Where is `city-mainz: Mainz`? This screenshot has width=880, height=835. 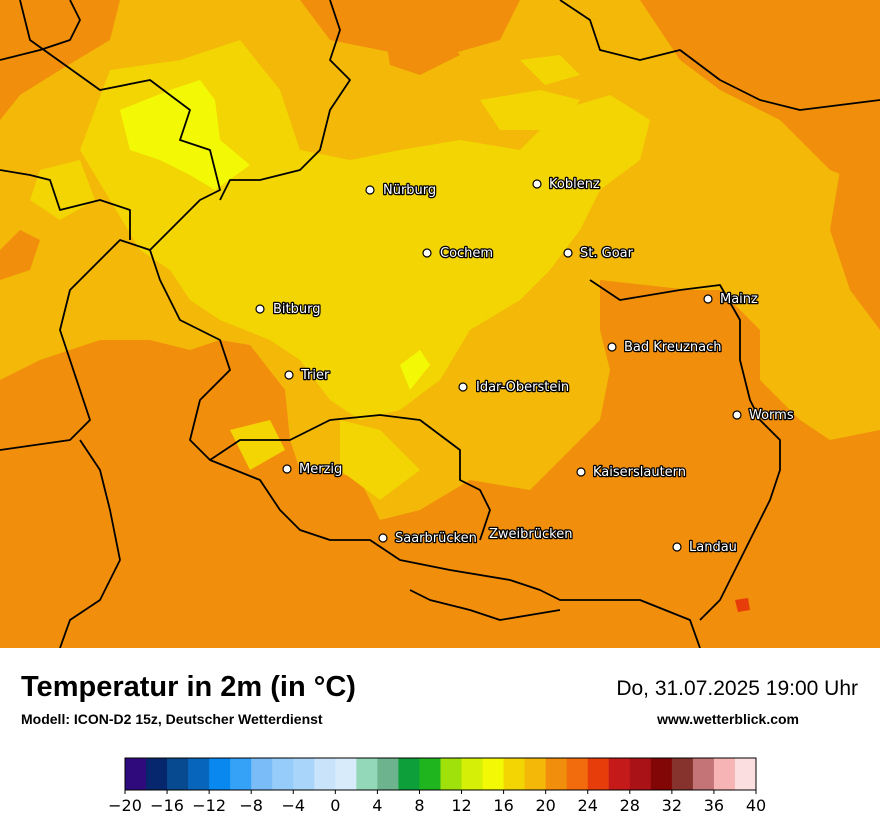 city-mainz: Mainz is located at coordinates (731, 299).